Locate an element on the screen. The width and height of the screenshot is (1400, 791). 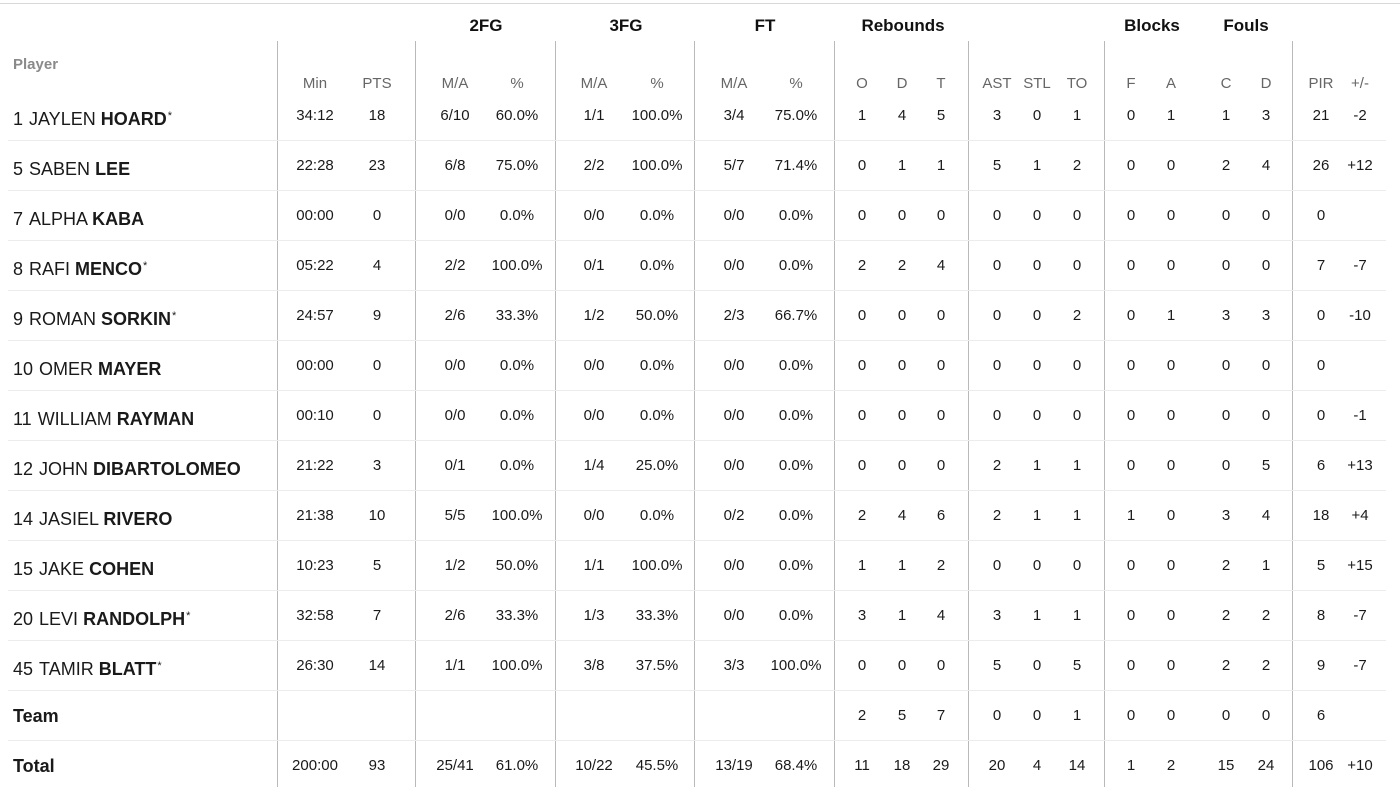
stat-blk-f: 0 is located at coordinates (1131, 215).